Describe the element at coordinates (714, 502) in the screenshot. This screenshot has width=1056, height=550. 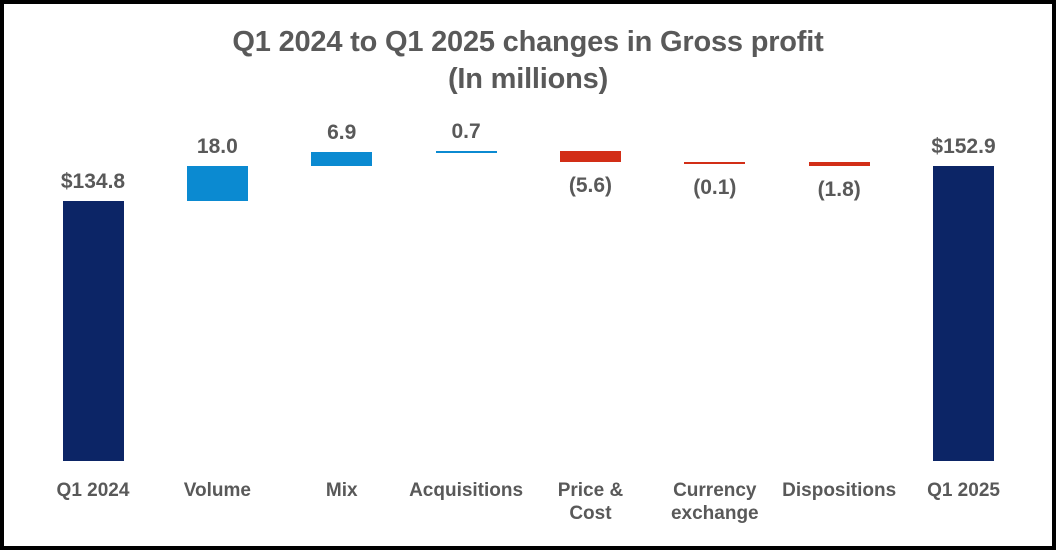
I see `category-label-currency-exchange: Currency exchange` at that location.